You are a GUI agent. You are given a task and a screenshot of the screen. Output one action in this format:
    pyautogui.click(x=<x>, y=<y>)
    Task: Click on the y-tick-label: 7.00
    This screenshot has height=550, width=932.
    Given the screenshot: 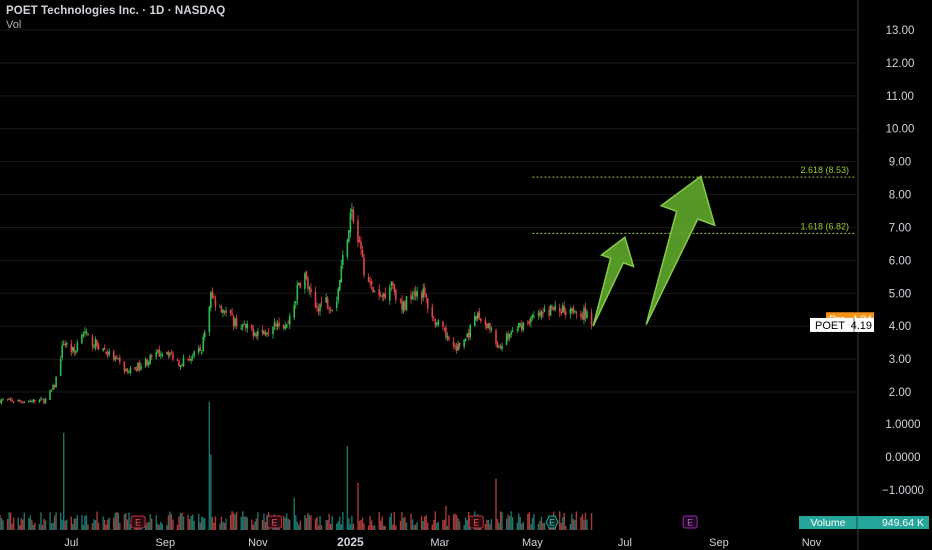 What is the action you would take?
    pyautogui.click(x=900, y=228)
    